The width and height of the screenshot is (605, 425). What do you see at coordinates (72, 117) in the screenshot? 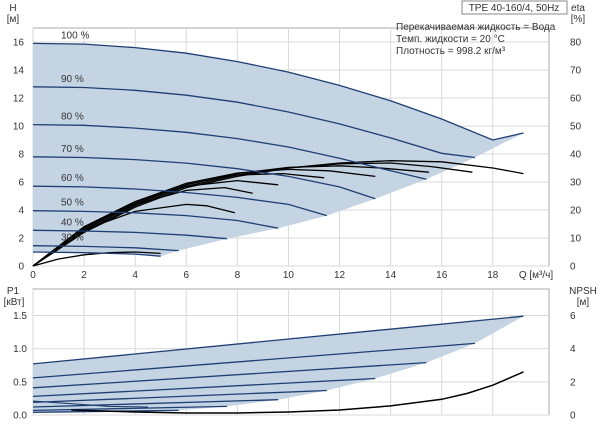
I see `head-curve-label-2: 80 %` at bounding box center [72, 117].